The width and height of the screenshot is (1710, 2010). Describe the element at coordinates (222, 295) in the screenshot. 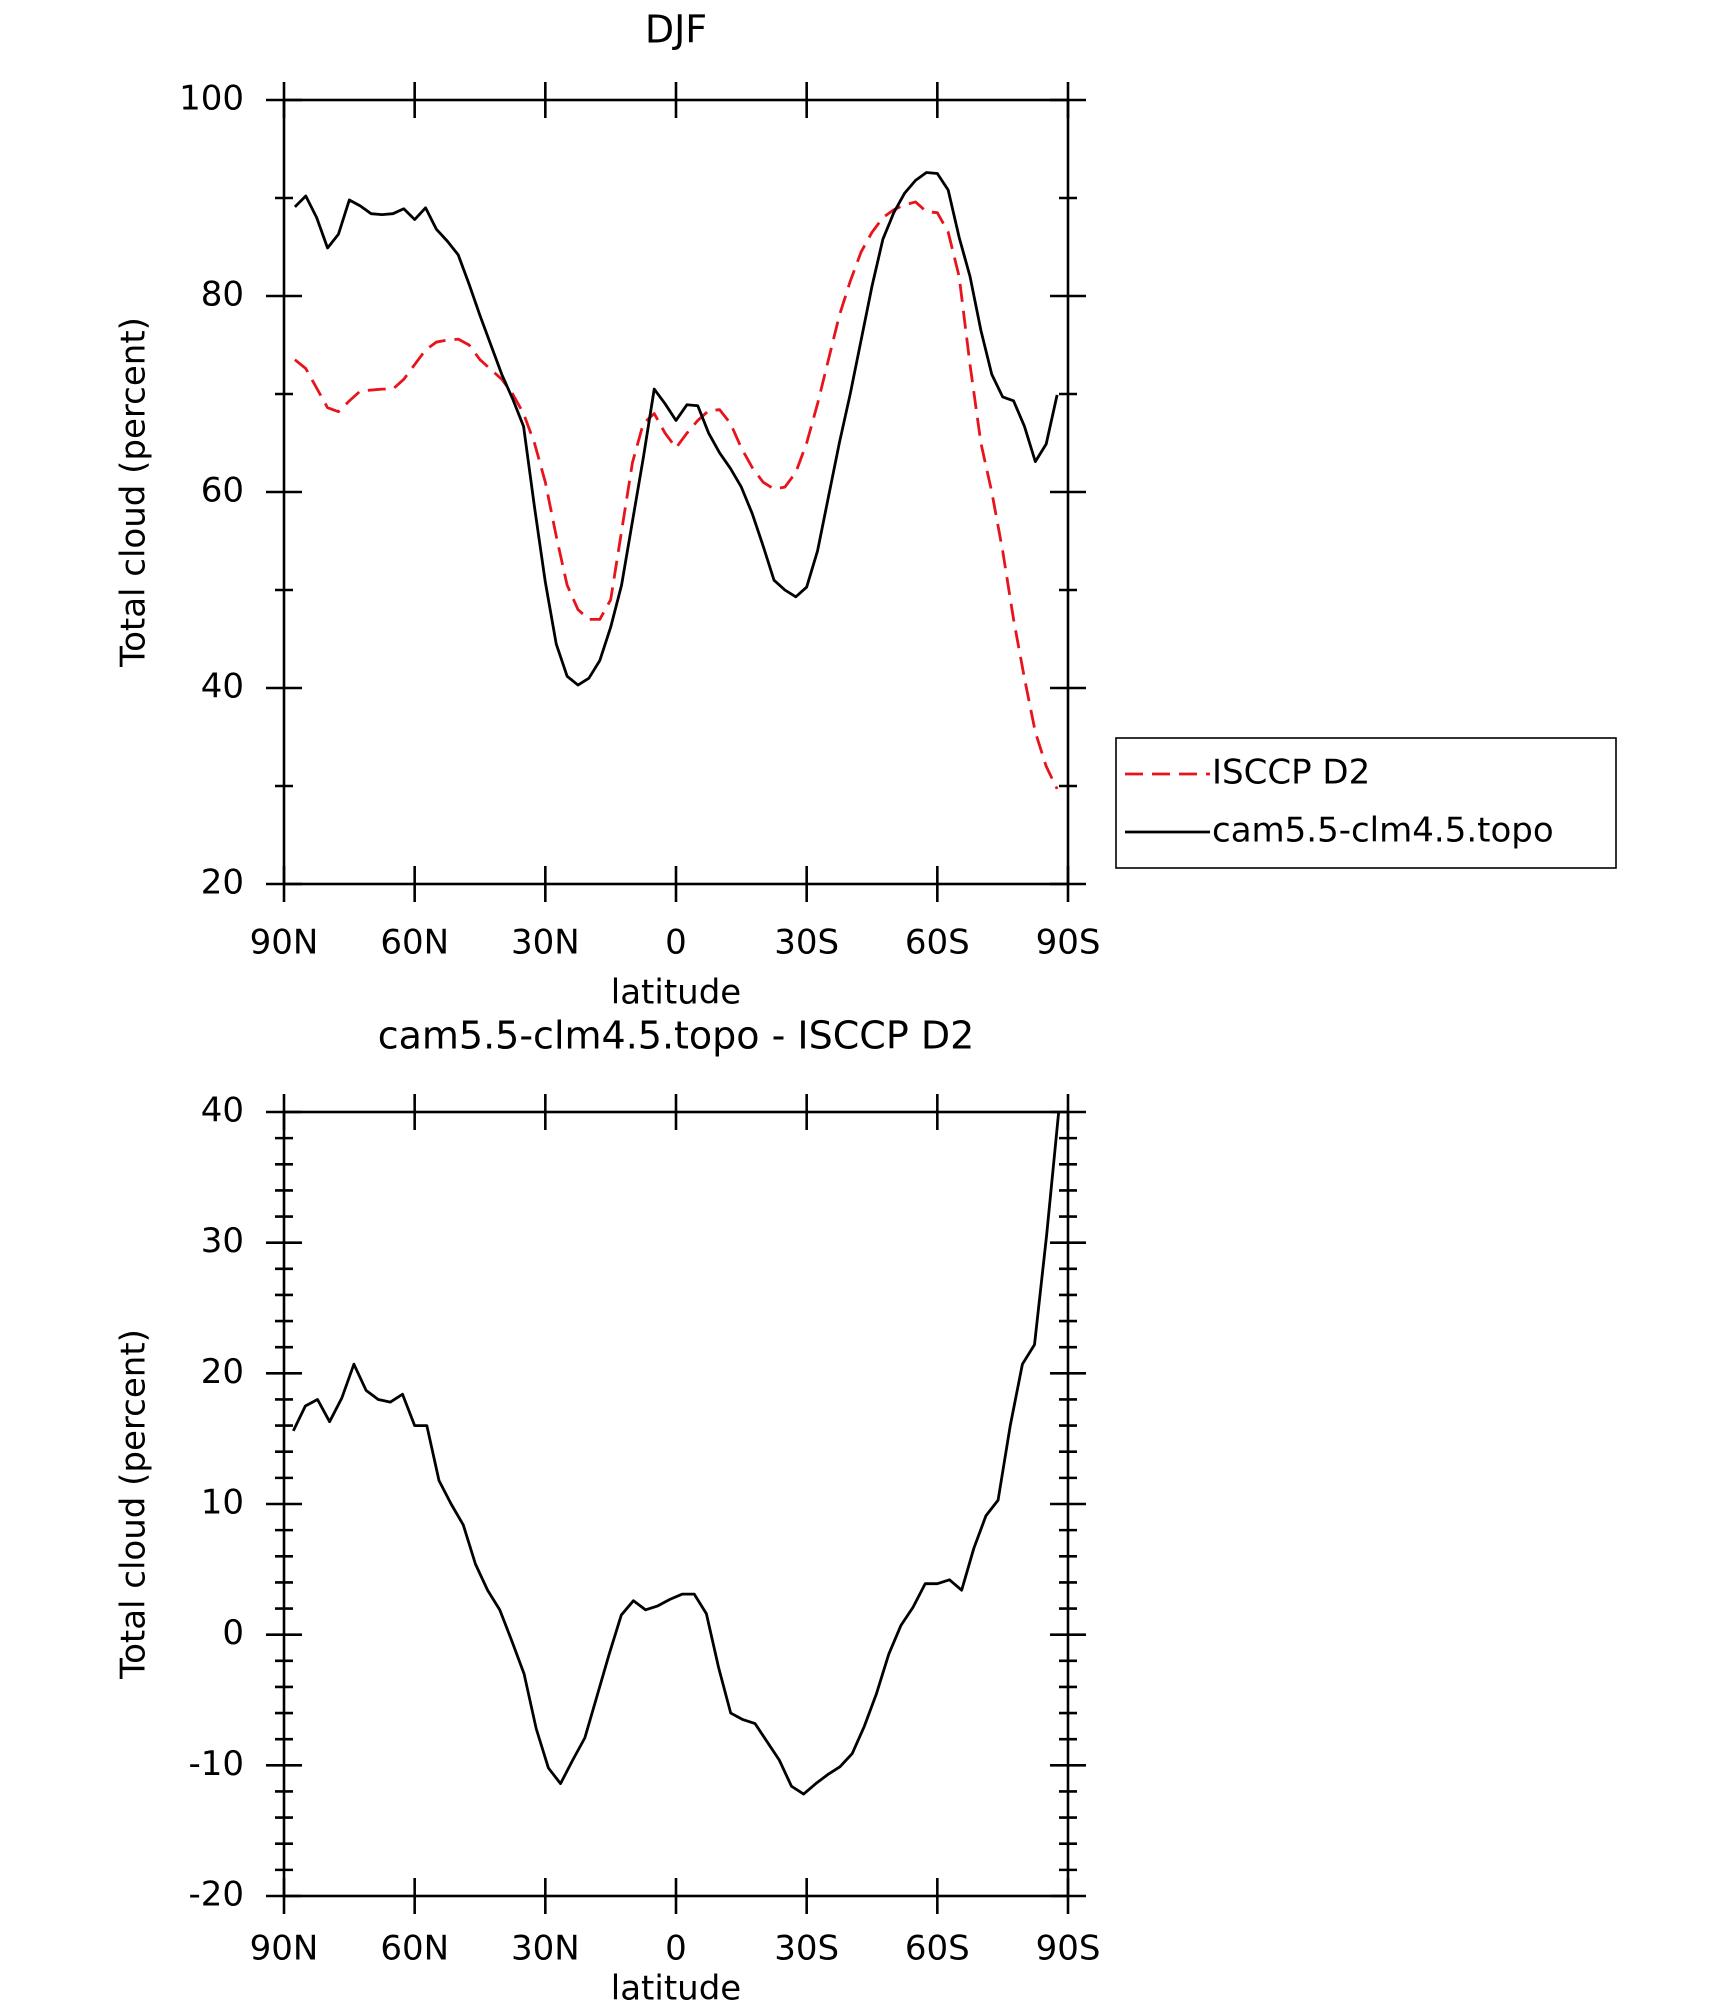

I see `y-tick-label: 80` at that location.